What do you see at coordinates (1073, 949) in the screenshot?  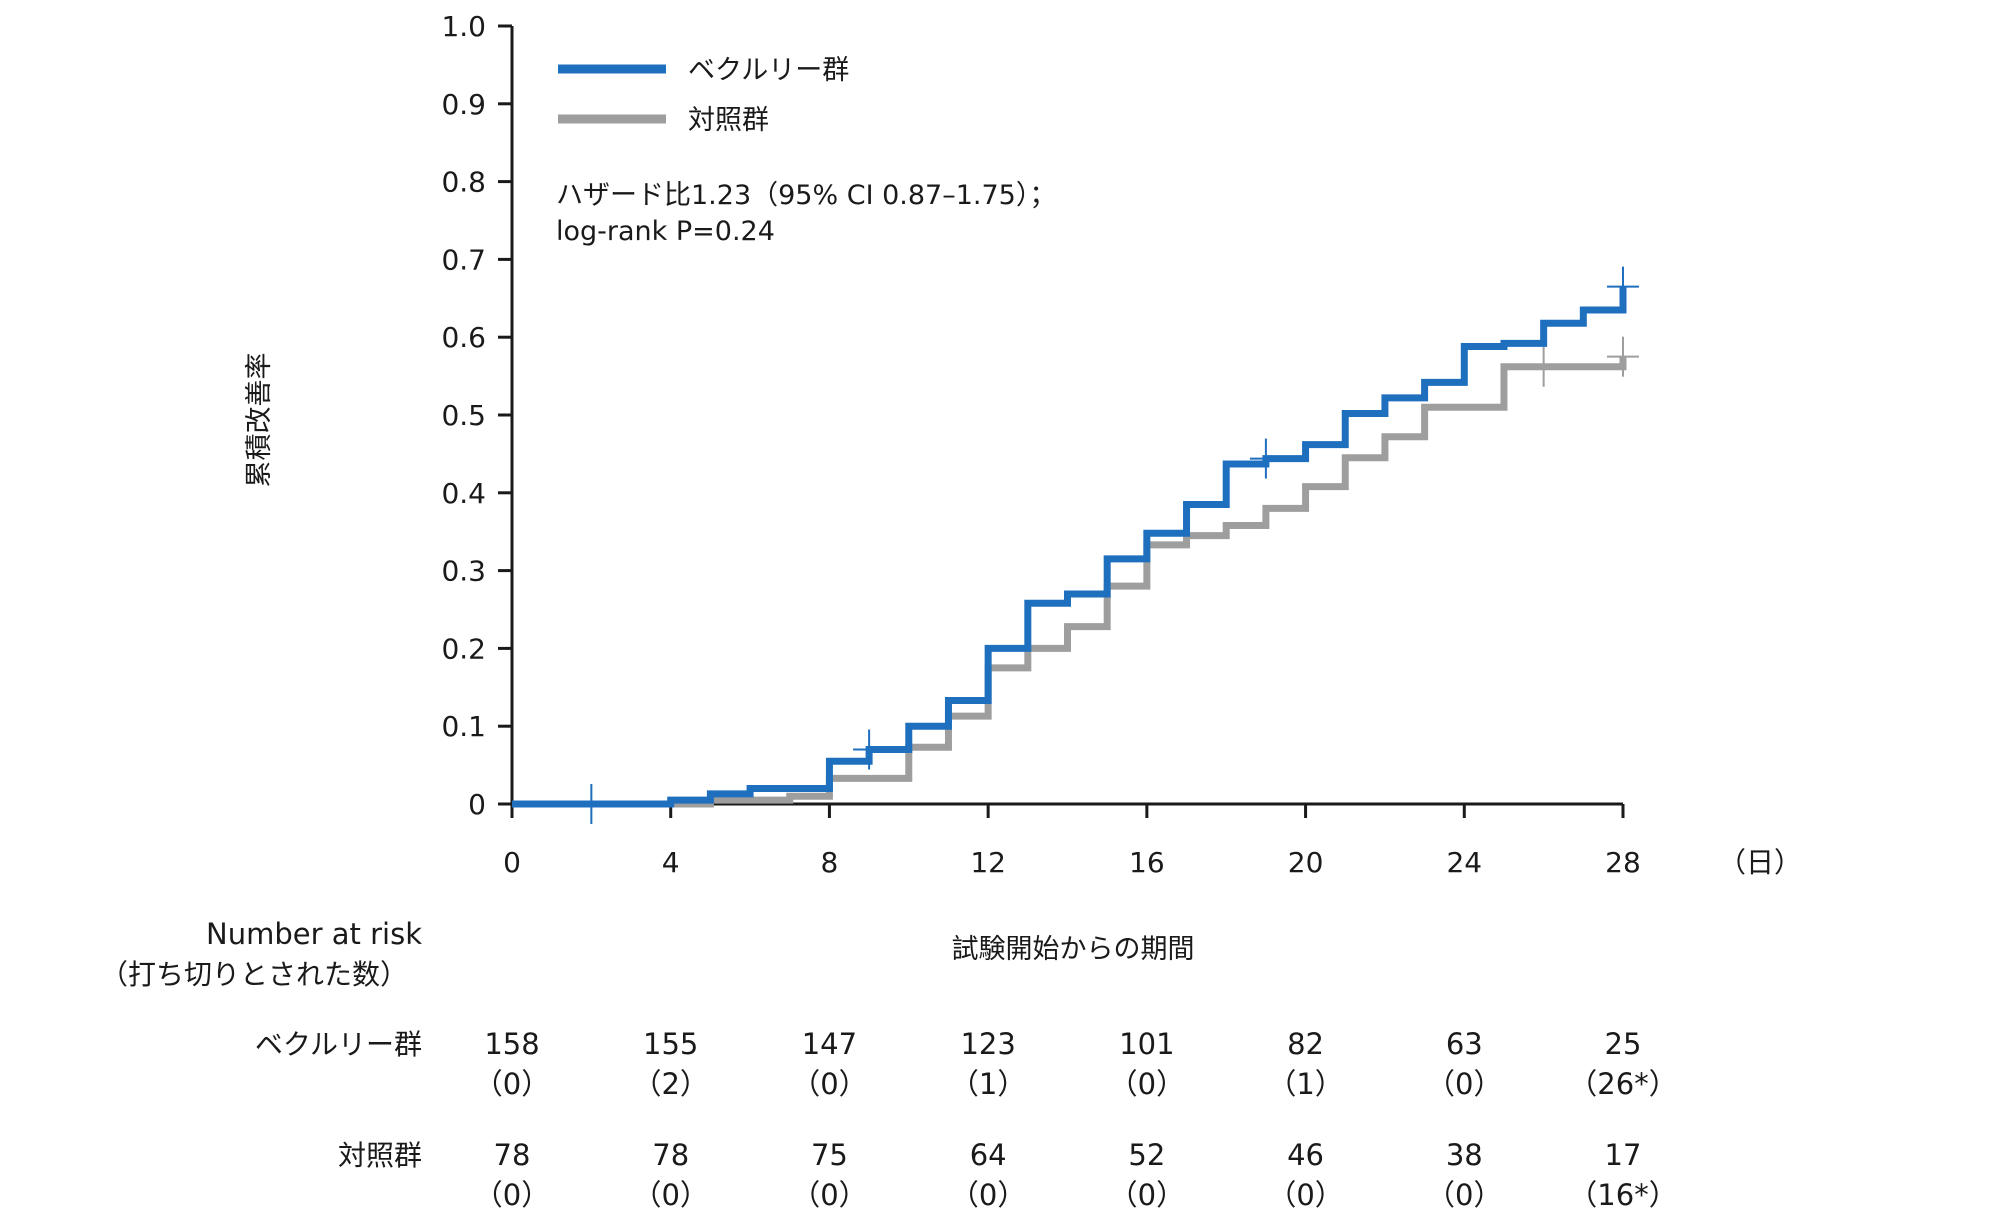 I see `x-axis-title: 試験開始からの期間` at bounding box center [1073, 949].